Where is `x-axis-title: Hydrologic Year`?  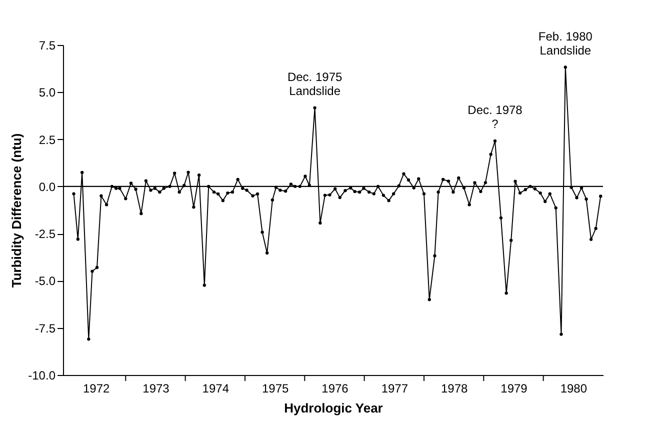 x-axis-title: Hydrologic Year is located at coordinates (333, 408).